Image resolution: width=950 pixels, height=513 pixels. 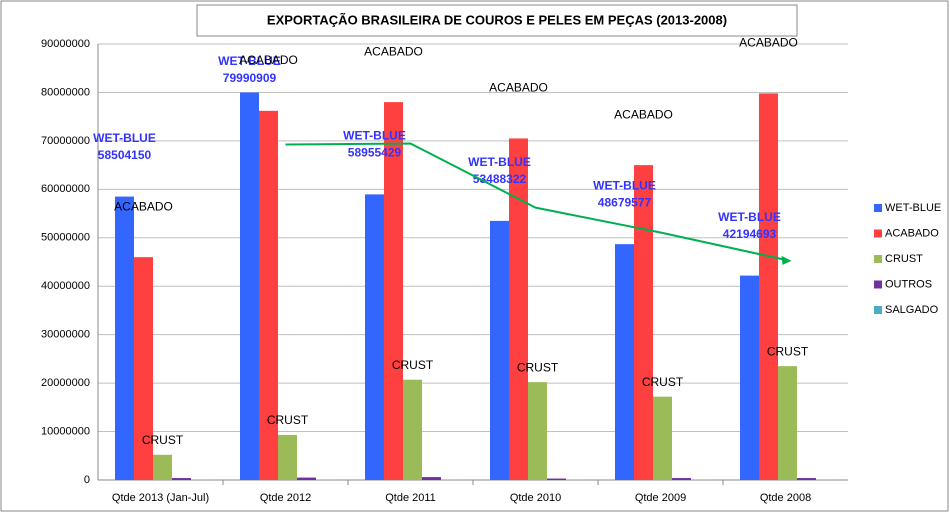 I want to click on y-tick-label: 0, so click(x=87, y=480).